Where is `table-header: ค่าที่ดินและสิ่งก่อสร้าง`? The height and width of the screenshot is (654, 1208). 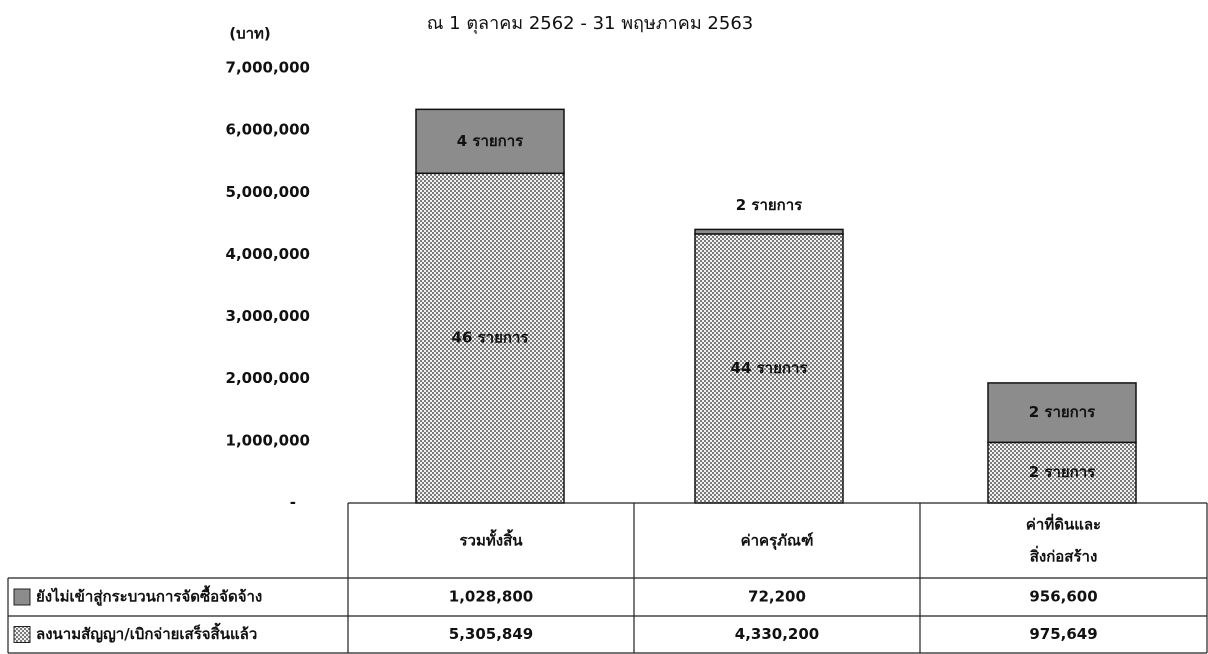 table-header: ค่าที่ดินและสิ่งก่อสร้าง is located at coordinates (1063, 539).